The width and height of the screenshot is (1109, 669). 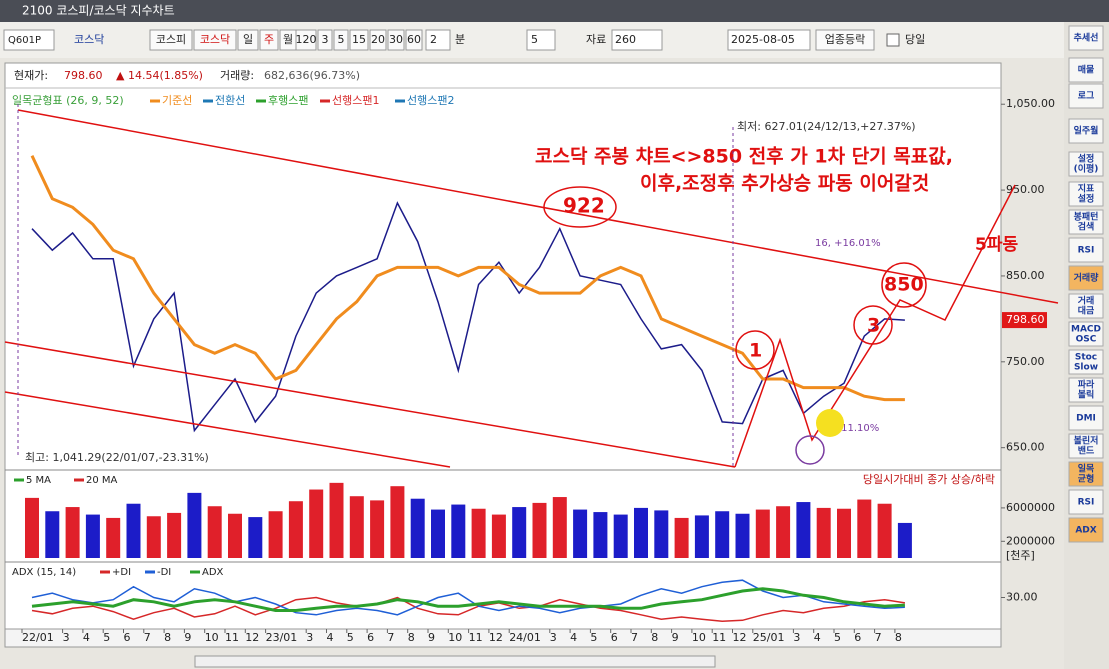 What do you see at coordinates (1086, 217) in the screenshot?
I see `side-label: 봉패턴` at bounding box center [1086, 217].